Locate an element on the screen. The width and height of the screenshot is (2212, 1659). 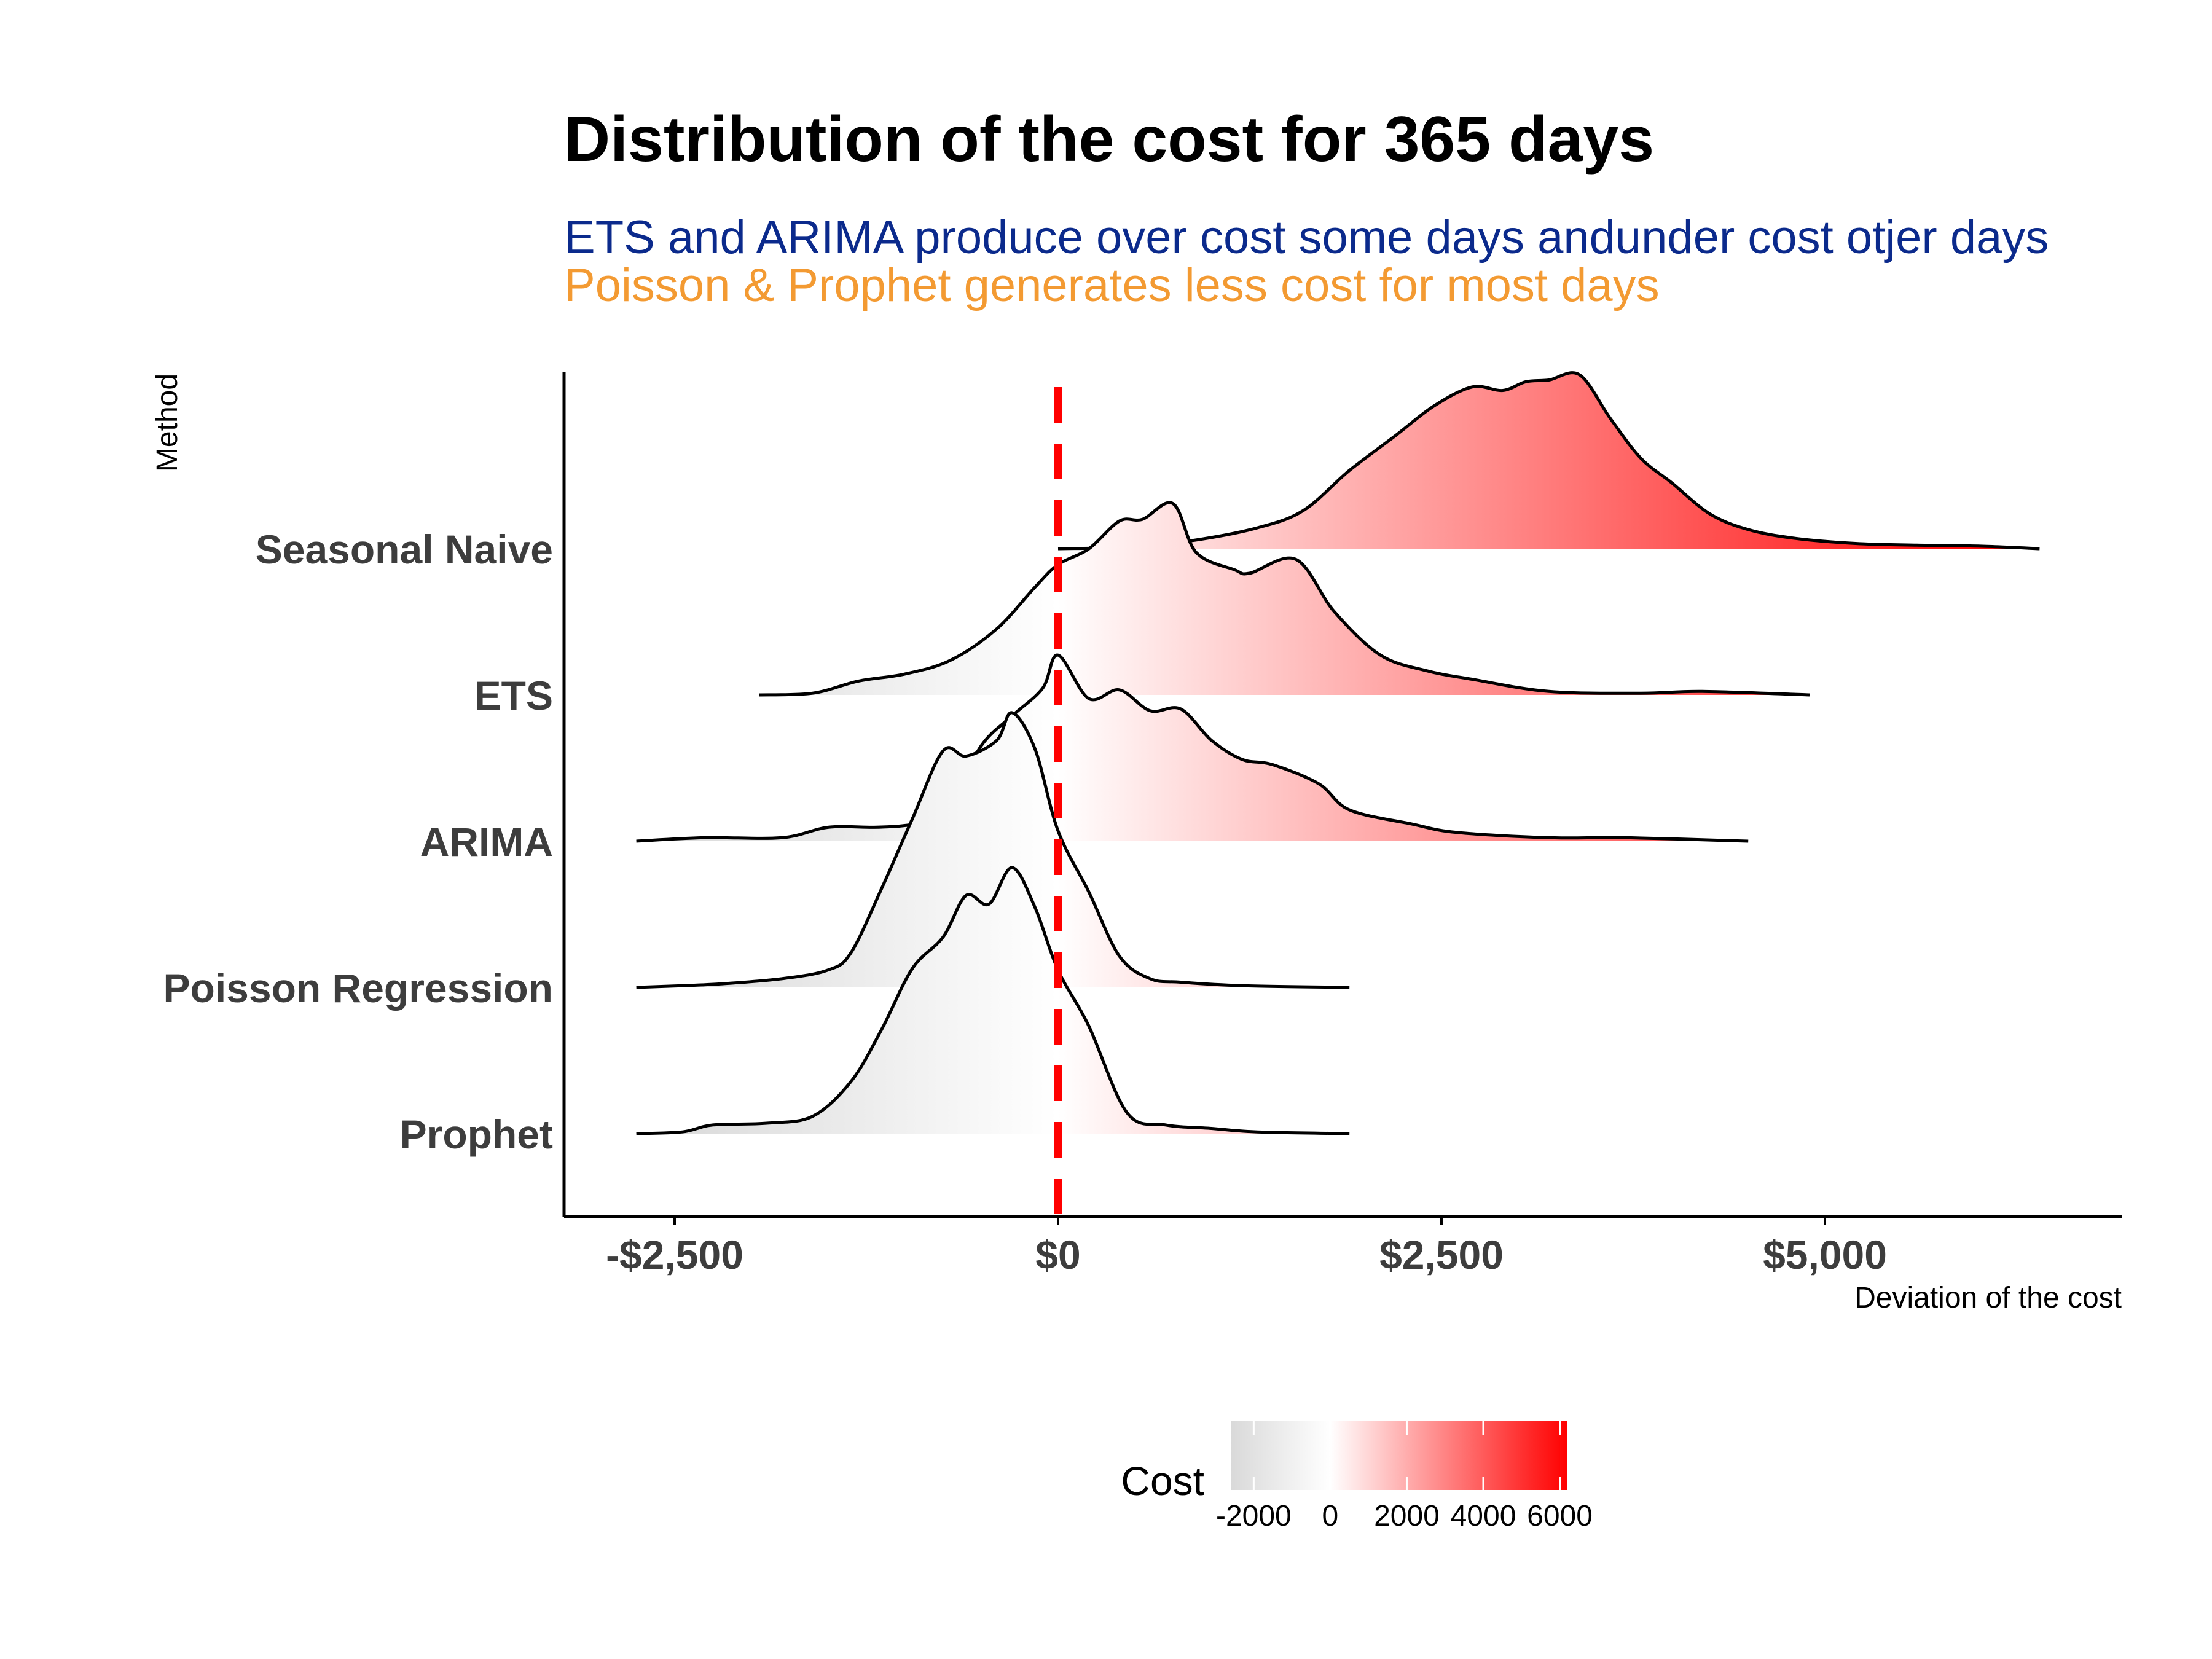
legend-ticks: -2000 0 2000 4000 6000 is located at coordinates (1404, 1476).